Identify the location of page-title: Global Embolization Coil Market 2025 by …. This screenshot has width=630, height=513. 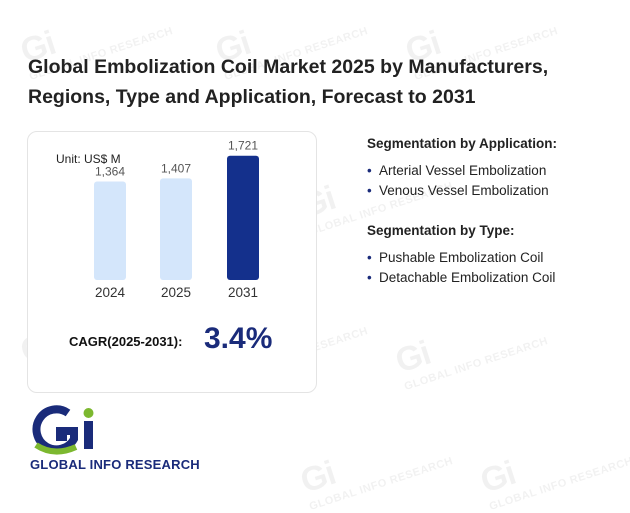
(288, 82).